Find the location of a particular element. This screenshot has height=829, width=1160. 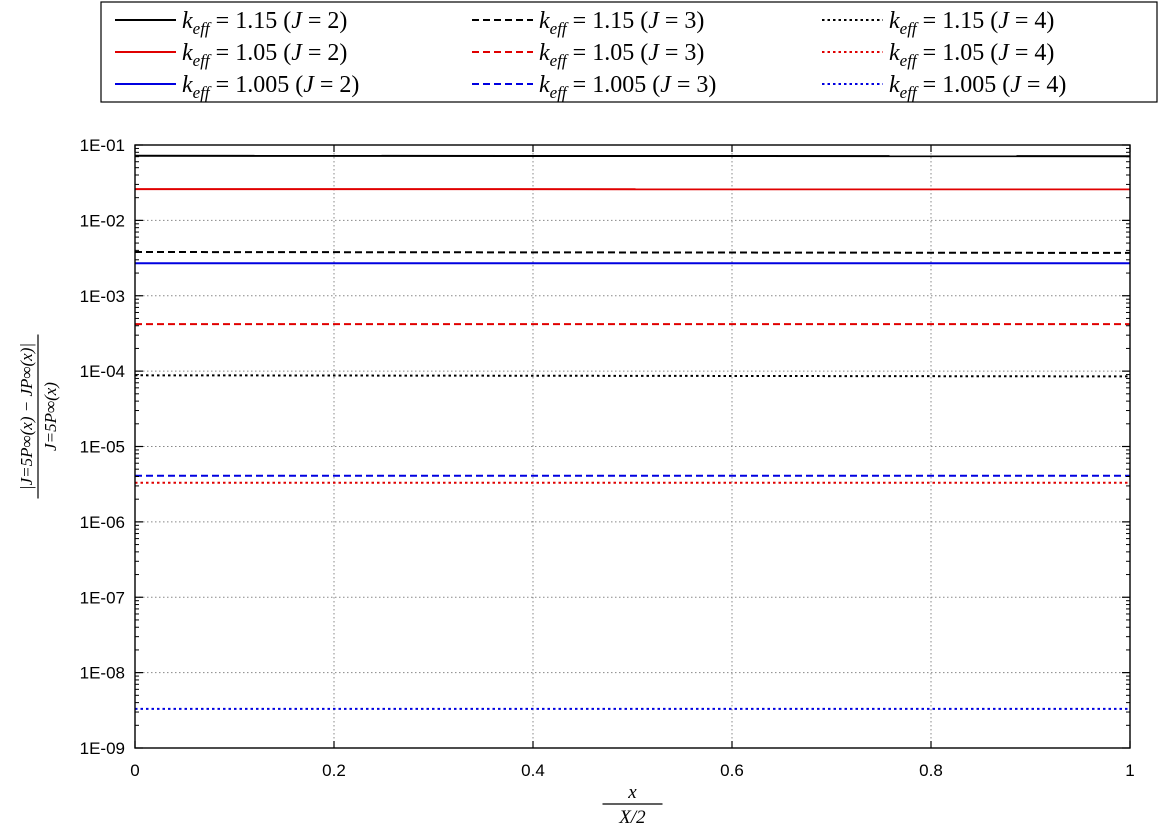

y-tick-label: 1E-09 is located at coordinates (102, 748).